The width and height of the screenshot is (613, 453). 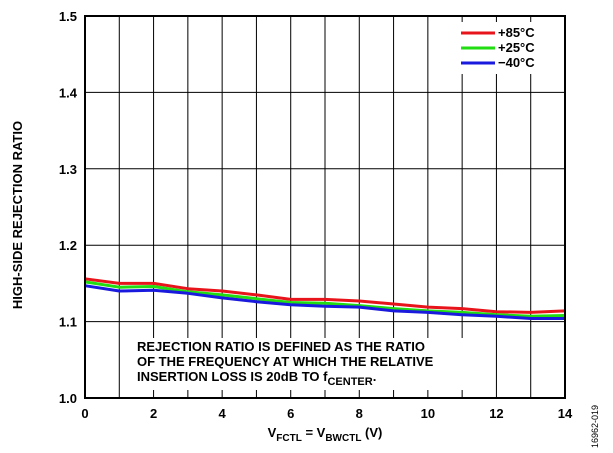 I want to click on x-tick-label: 2, so click(x=153, y=413).